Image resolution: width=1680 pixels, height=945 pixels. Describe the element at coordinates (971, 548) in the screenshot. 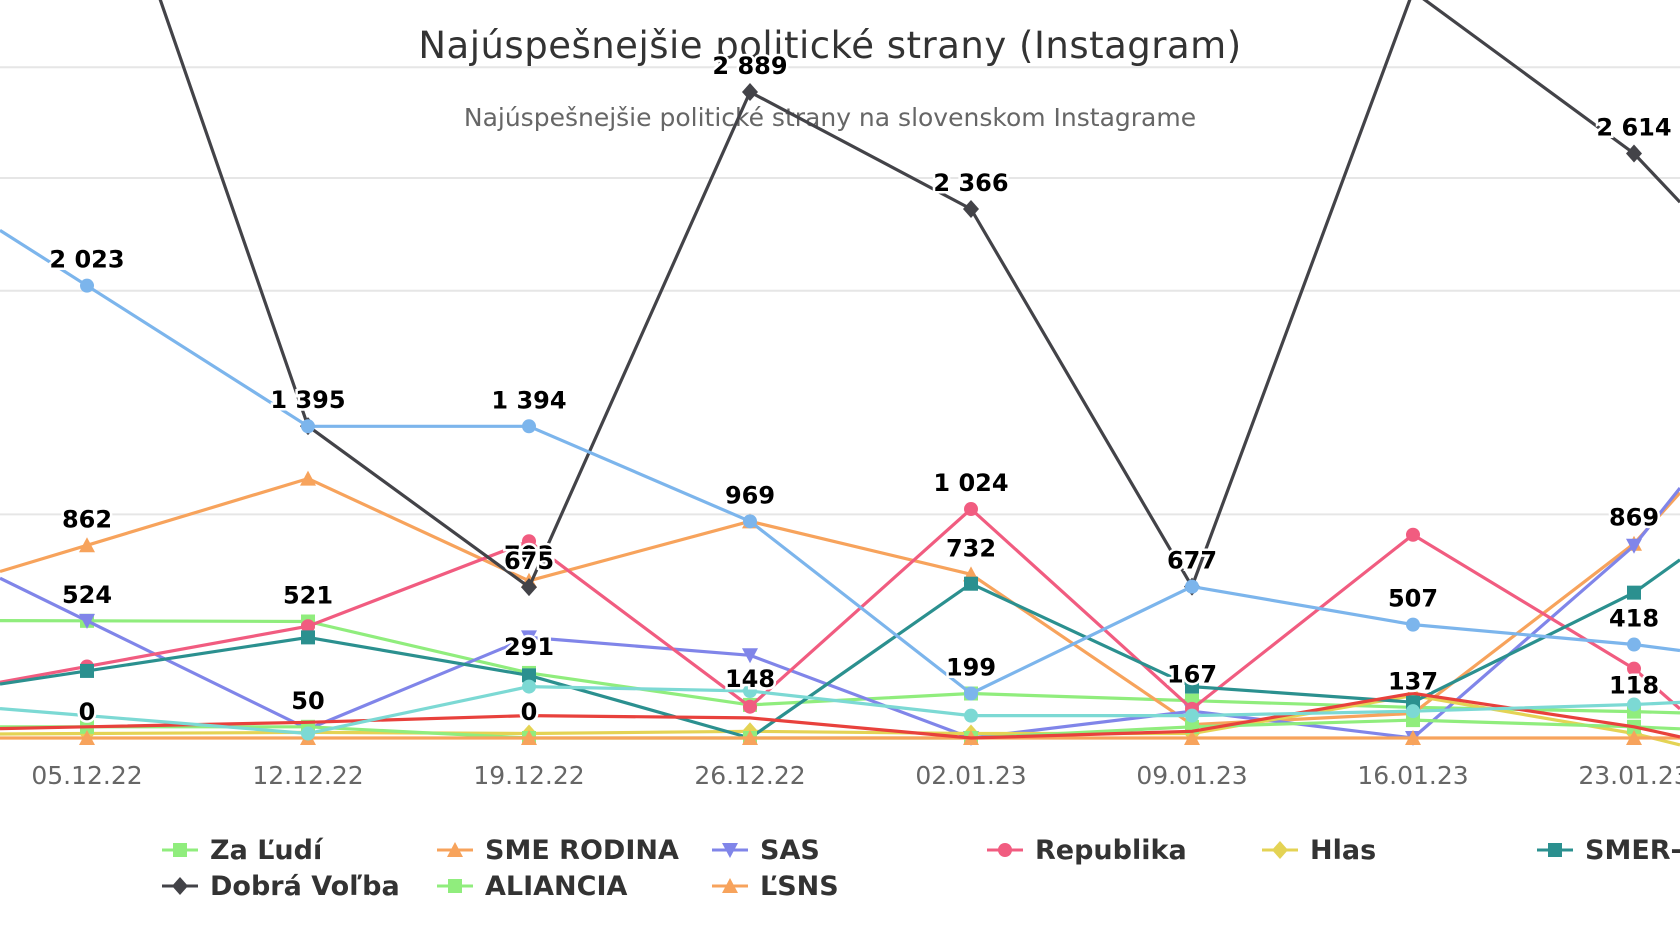

I see `data-label: 732` at that location.